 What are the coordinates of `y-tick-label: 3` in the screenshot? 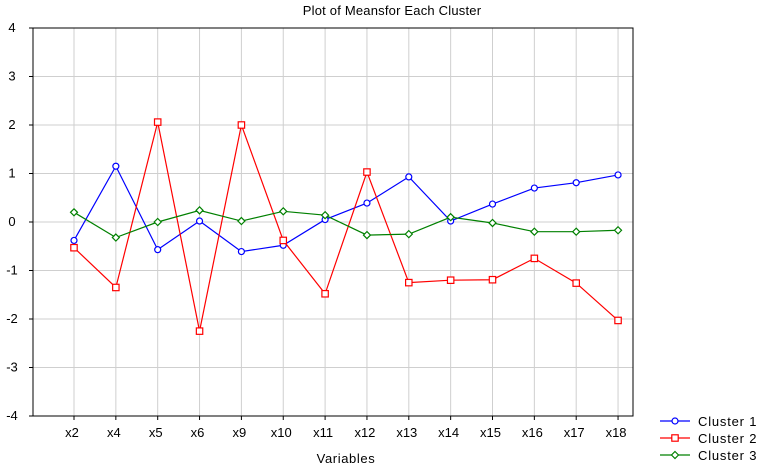 It's located at (11, 76).